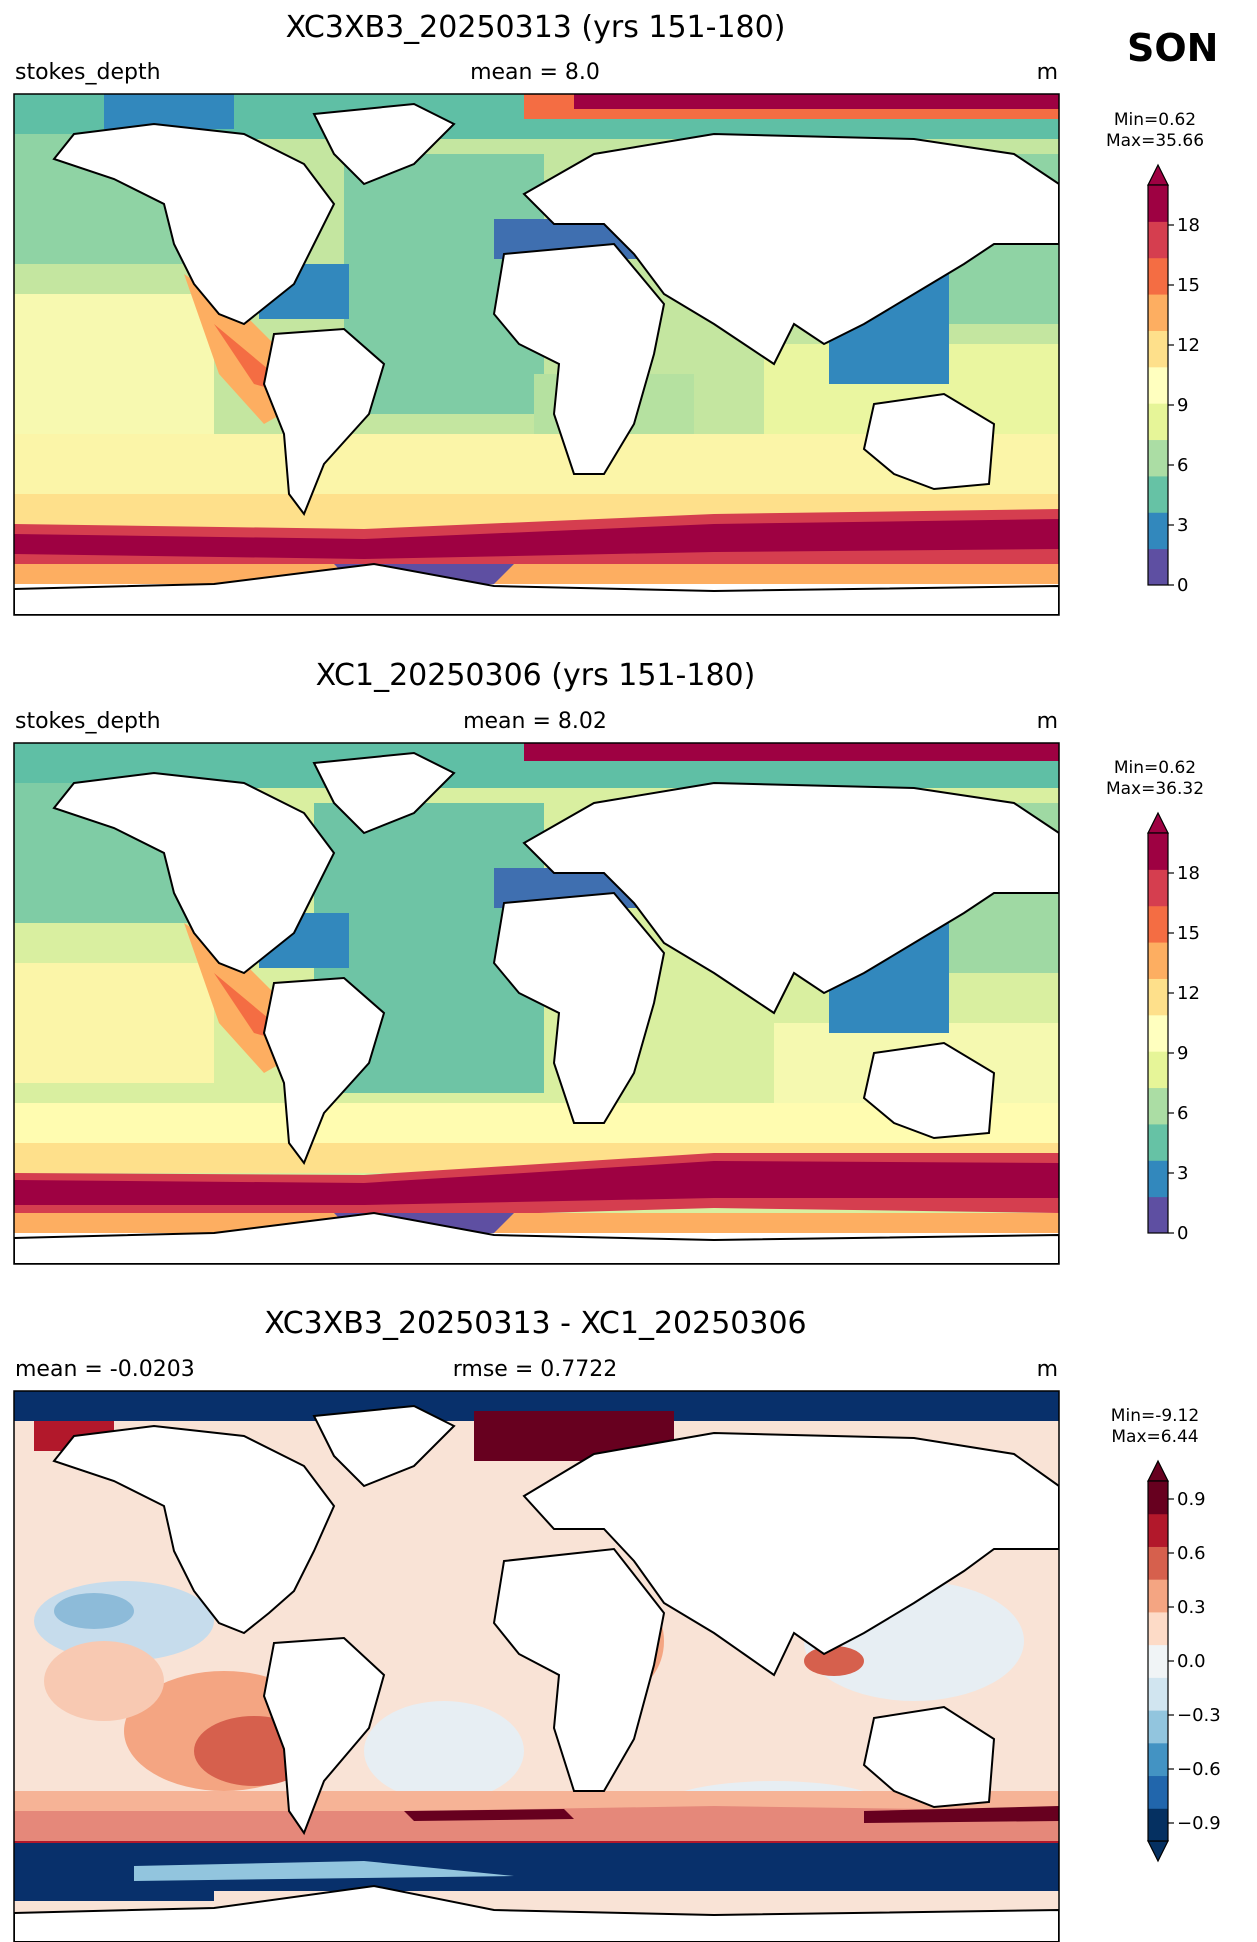 The image size is (1257, 1942). I want to click on colorbar-tick-label: 0.6, so click(1191, 1553).